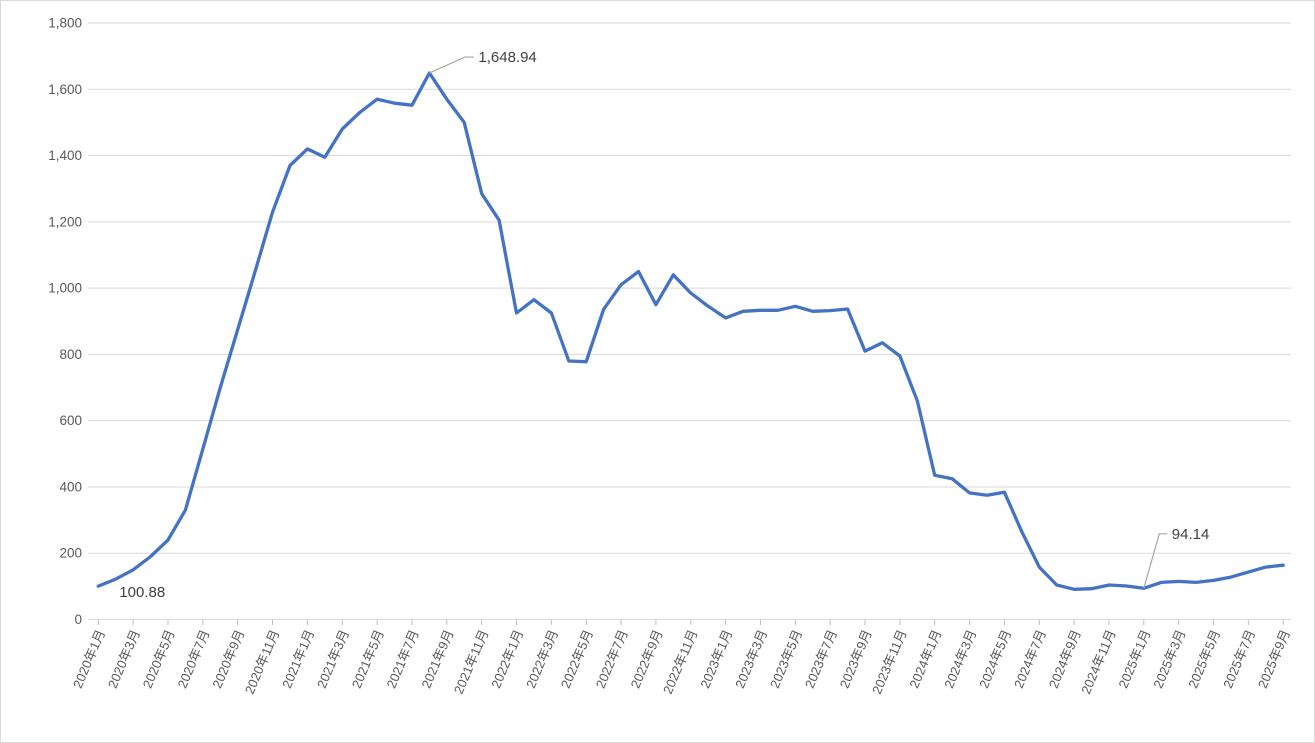 This screenshot has height=743, width=1315. I want to click on x-axis-ticks, so click(690, 622).